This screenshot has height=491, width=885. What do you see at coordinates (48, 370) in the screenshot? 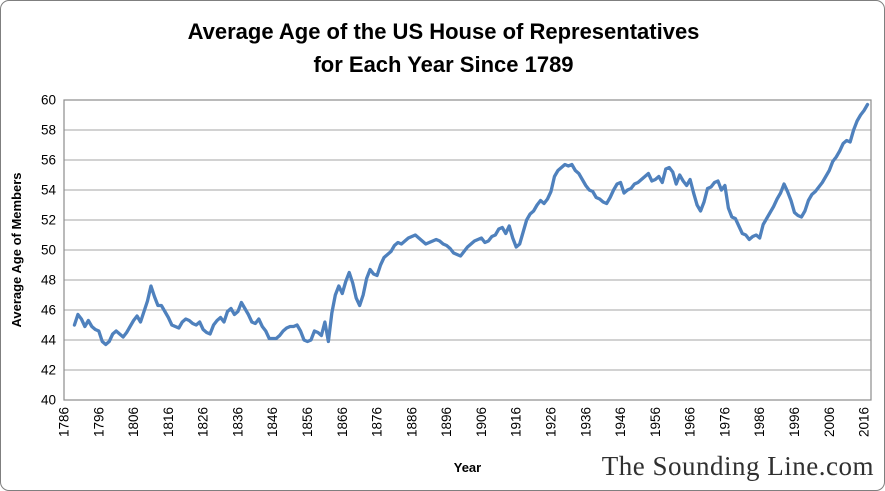
I see `y-tick-label: 42` at bounding box center [48, 370].